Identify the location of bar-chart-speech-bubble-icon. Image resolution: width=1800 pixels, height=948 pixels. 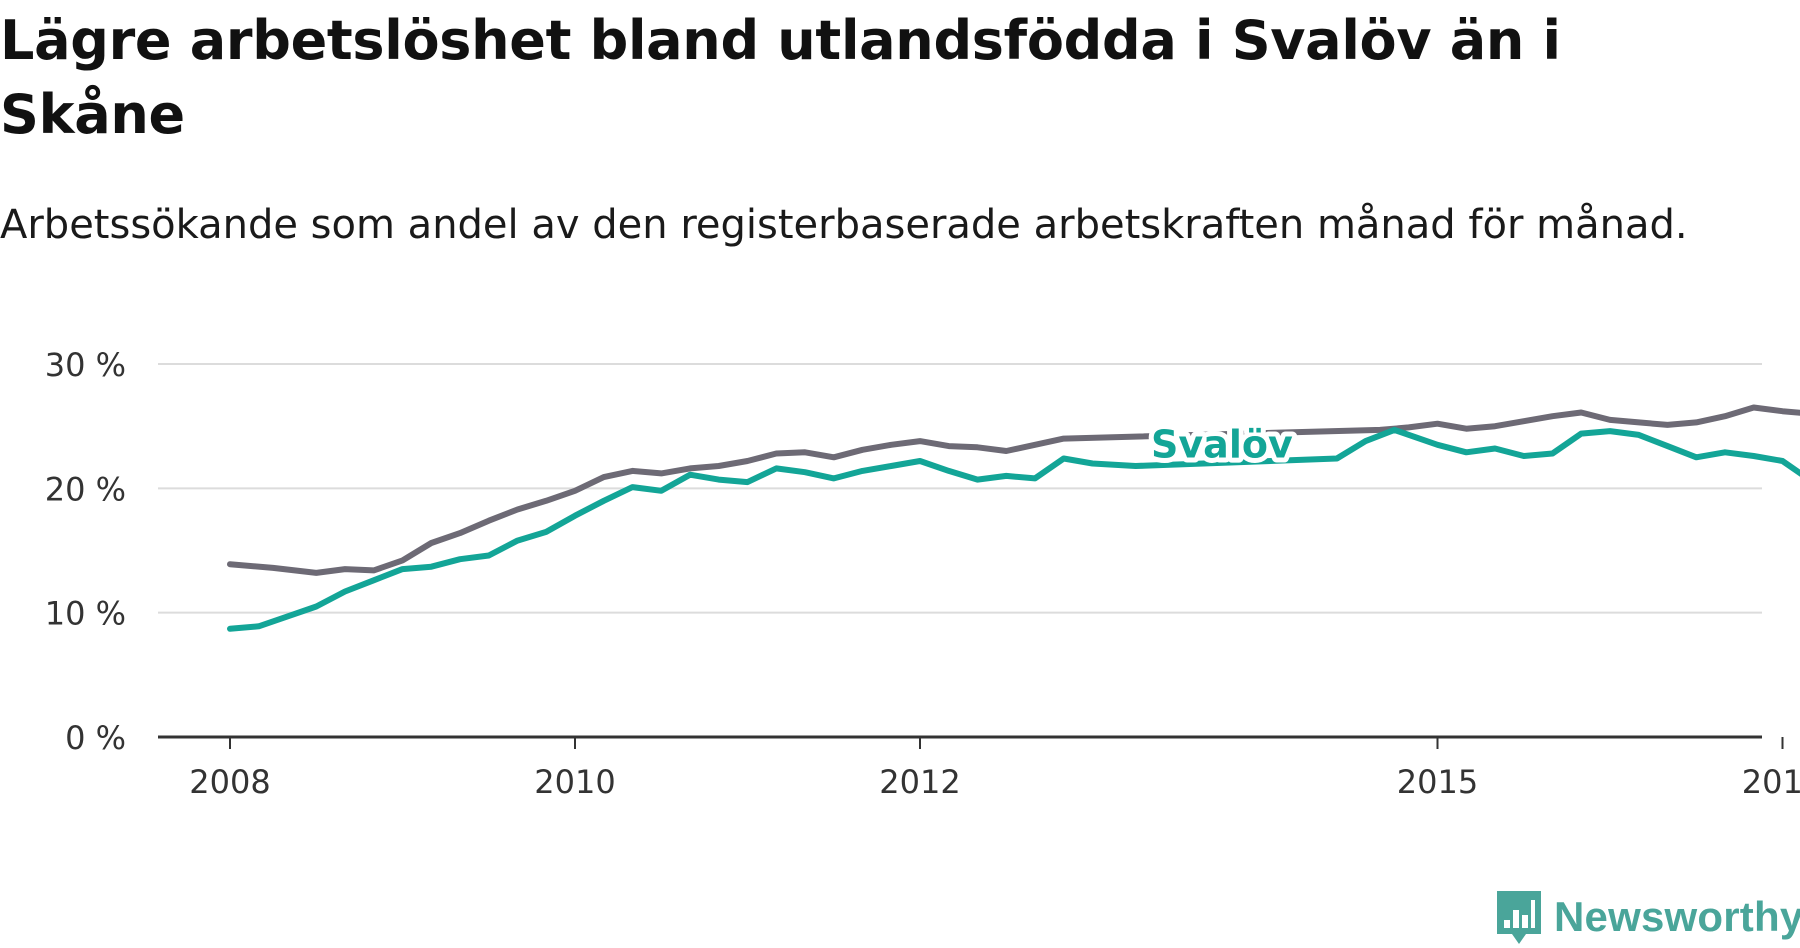
(1519, 917).